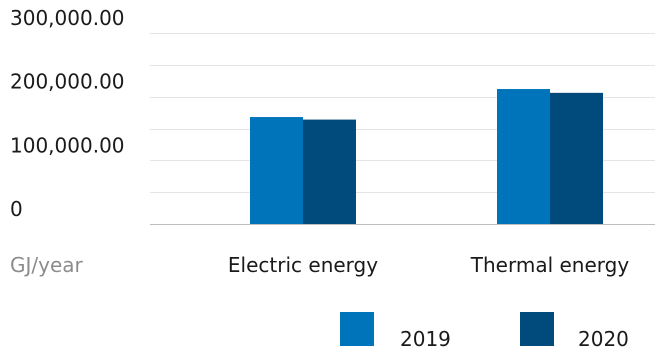 This screenshot has height=349, width=670. Describe the element at coordinates (67, 113) in the screenshot. I see `y-axis-ticks: 0 100,000.00 200,000.00 300,000.00` at that location.